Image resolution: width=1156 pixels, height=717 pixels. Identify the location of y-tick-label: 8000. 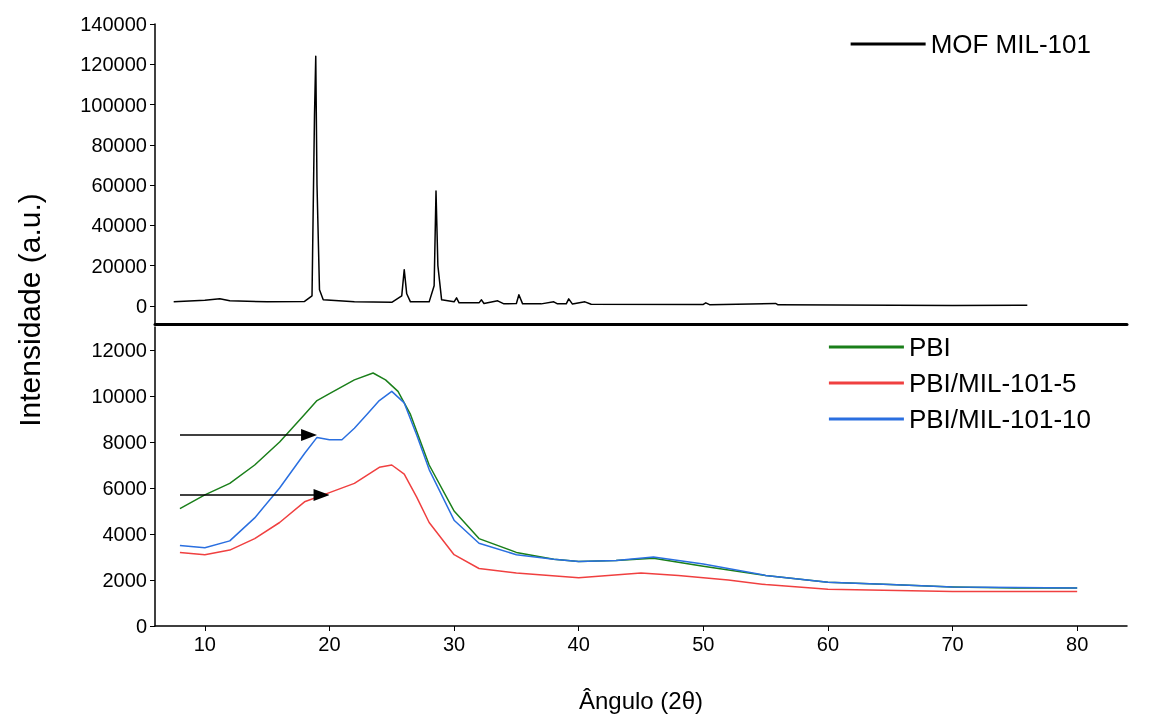
(124, 442).